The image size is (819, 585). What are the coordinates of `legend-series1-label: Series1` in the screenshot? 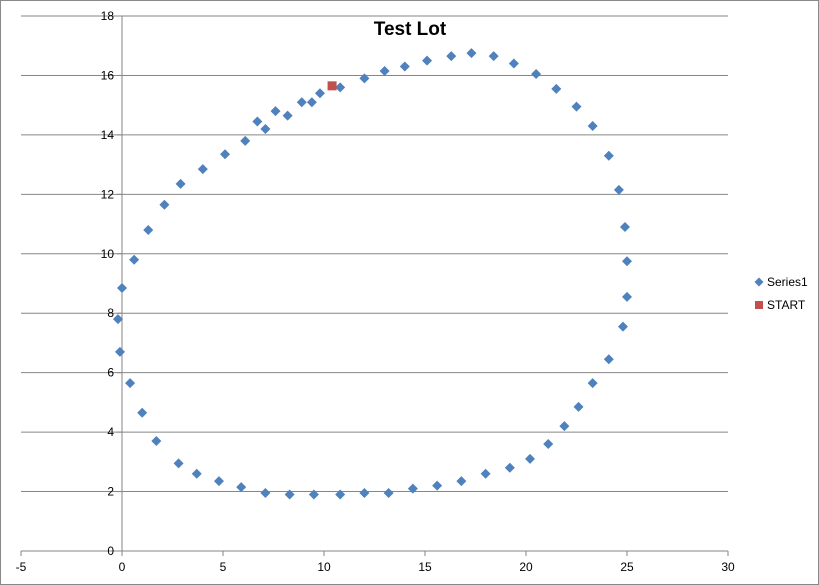 It's located at (787, 282).